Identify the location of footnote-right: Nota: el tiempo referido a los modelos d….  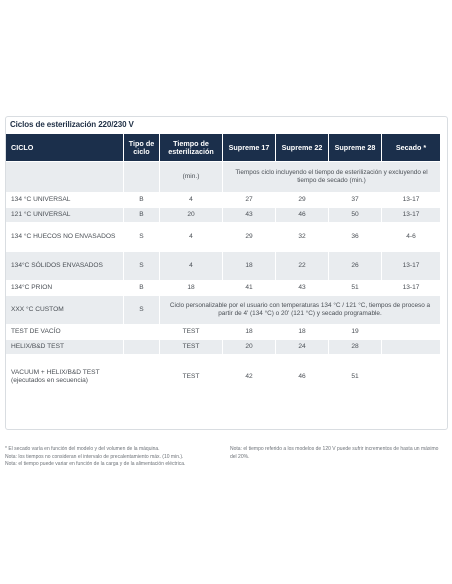
(334, 453).